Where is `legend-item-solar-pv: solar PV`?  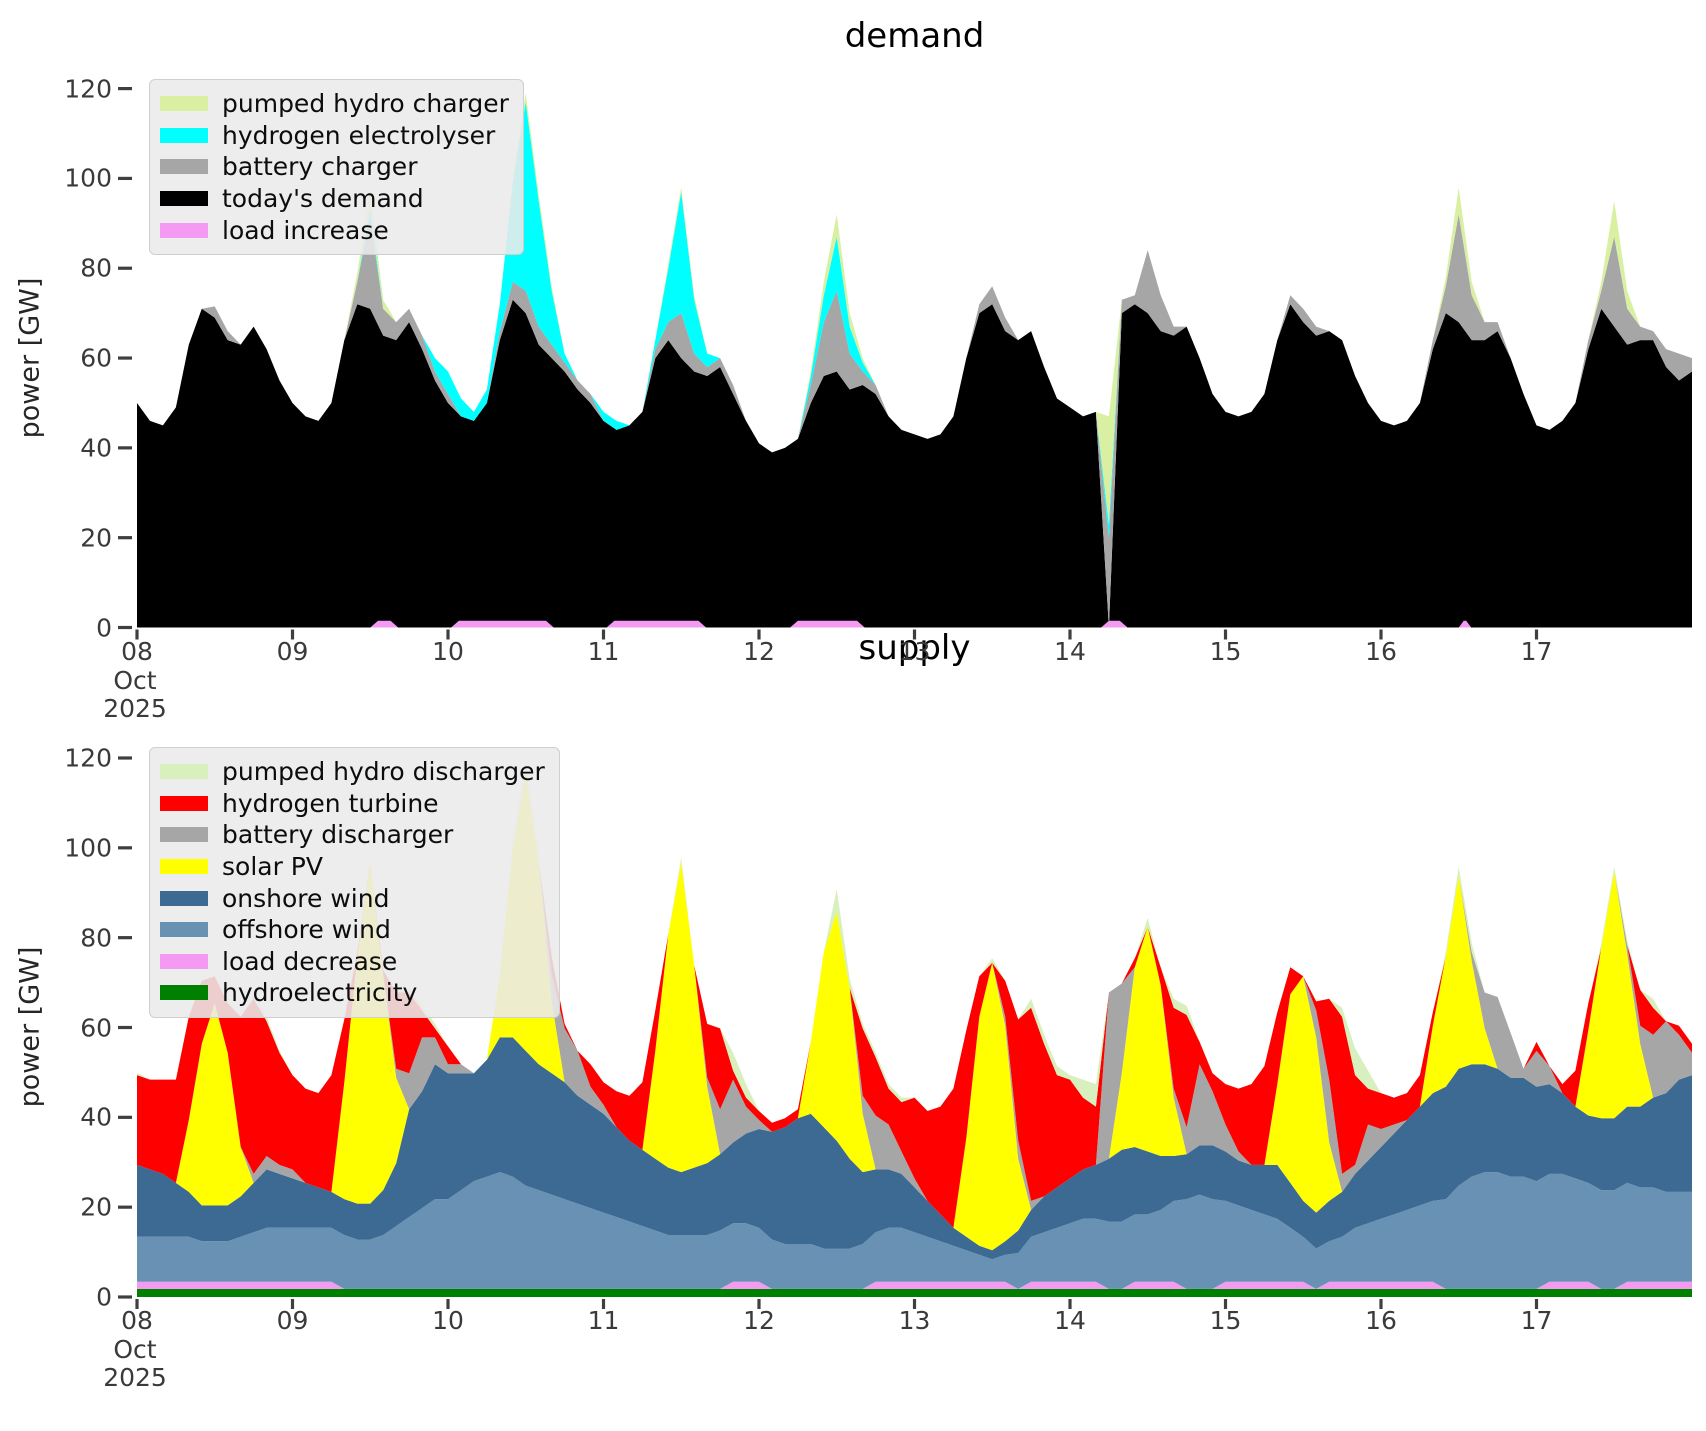
legend-item-solar-pv: solar PV is located at coordinates (352, 867).